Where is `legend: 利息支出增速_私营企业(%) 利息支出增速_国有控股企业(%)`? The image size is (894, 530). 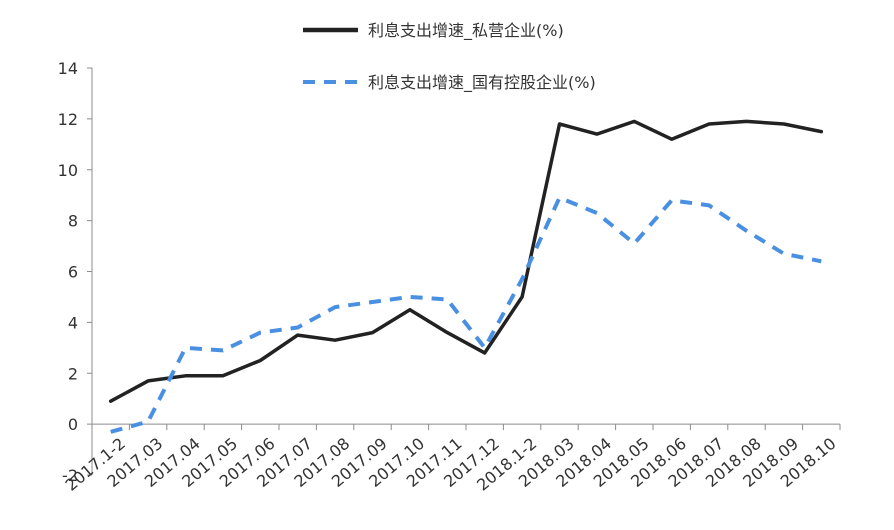 legend: 利息支出增速_私营企业(%) 利息支出增速_国有控股企业(%) is located at coordinates (449, 57).